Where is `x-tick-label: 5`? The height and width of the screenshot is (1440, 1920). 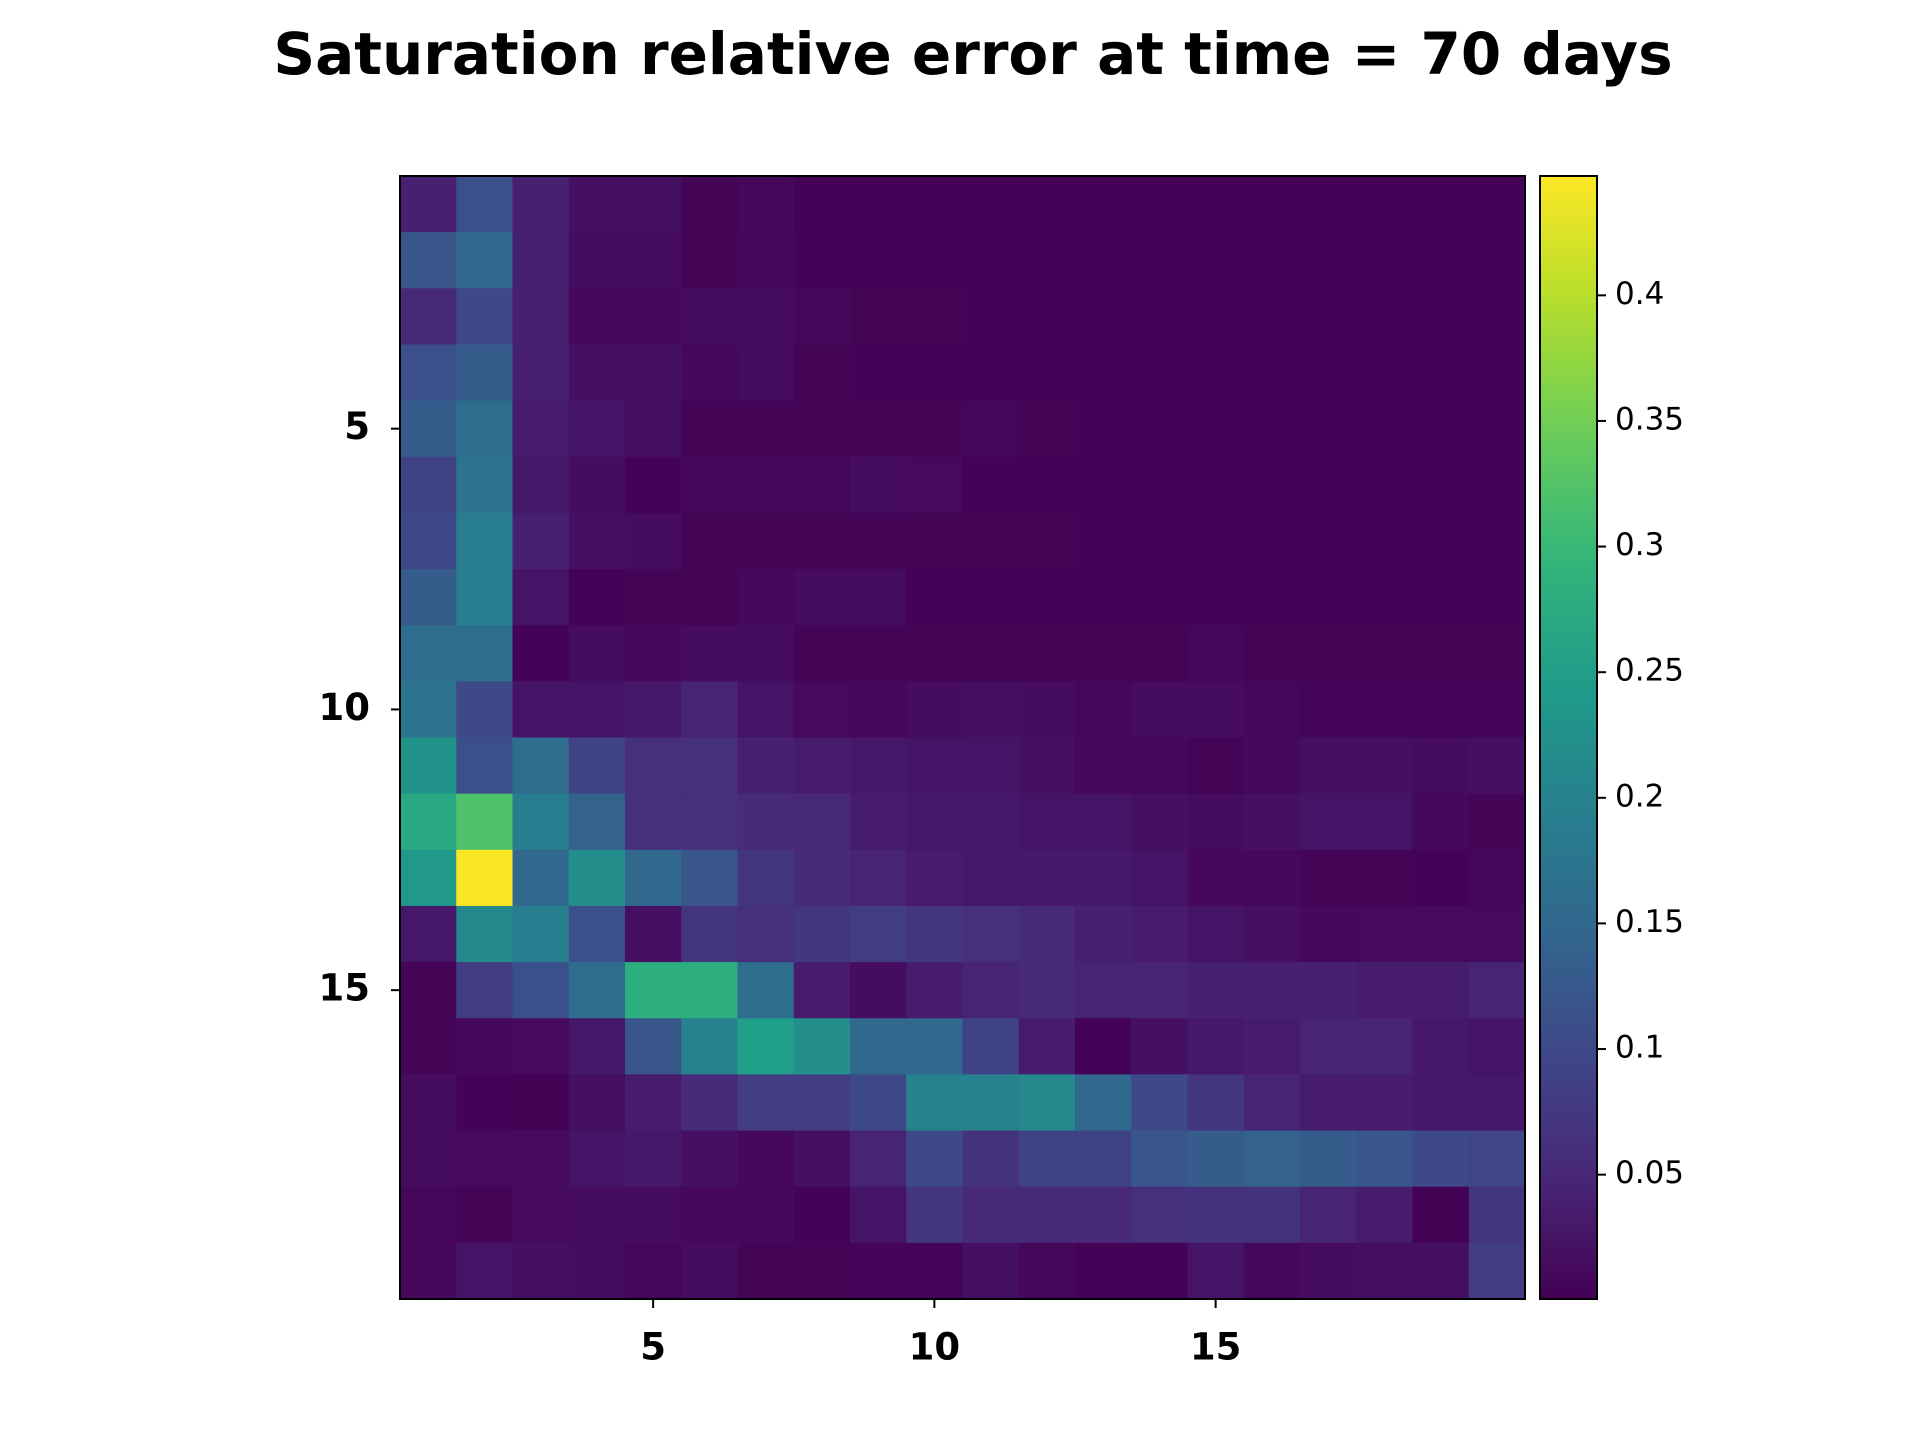 x-tick-label: 5 is located at coordinates (653, 1347).